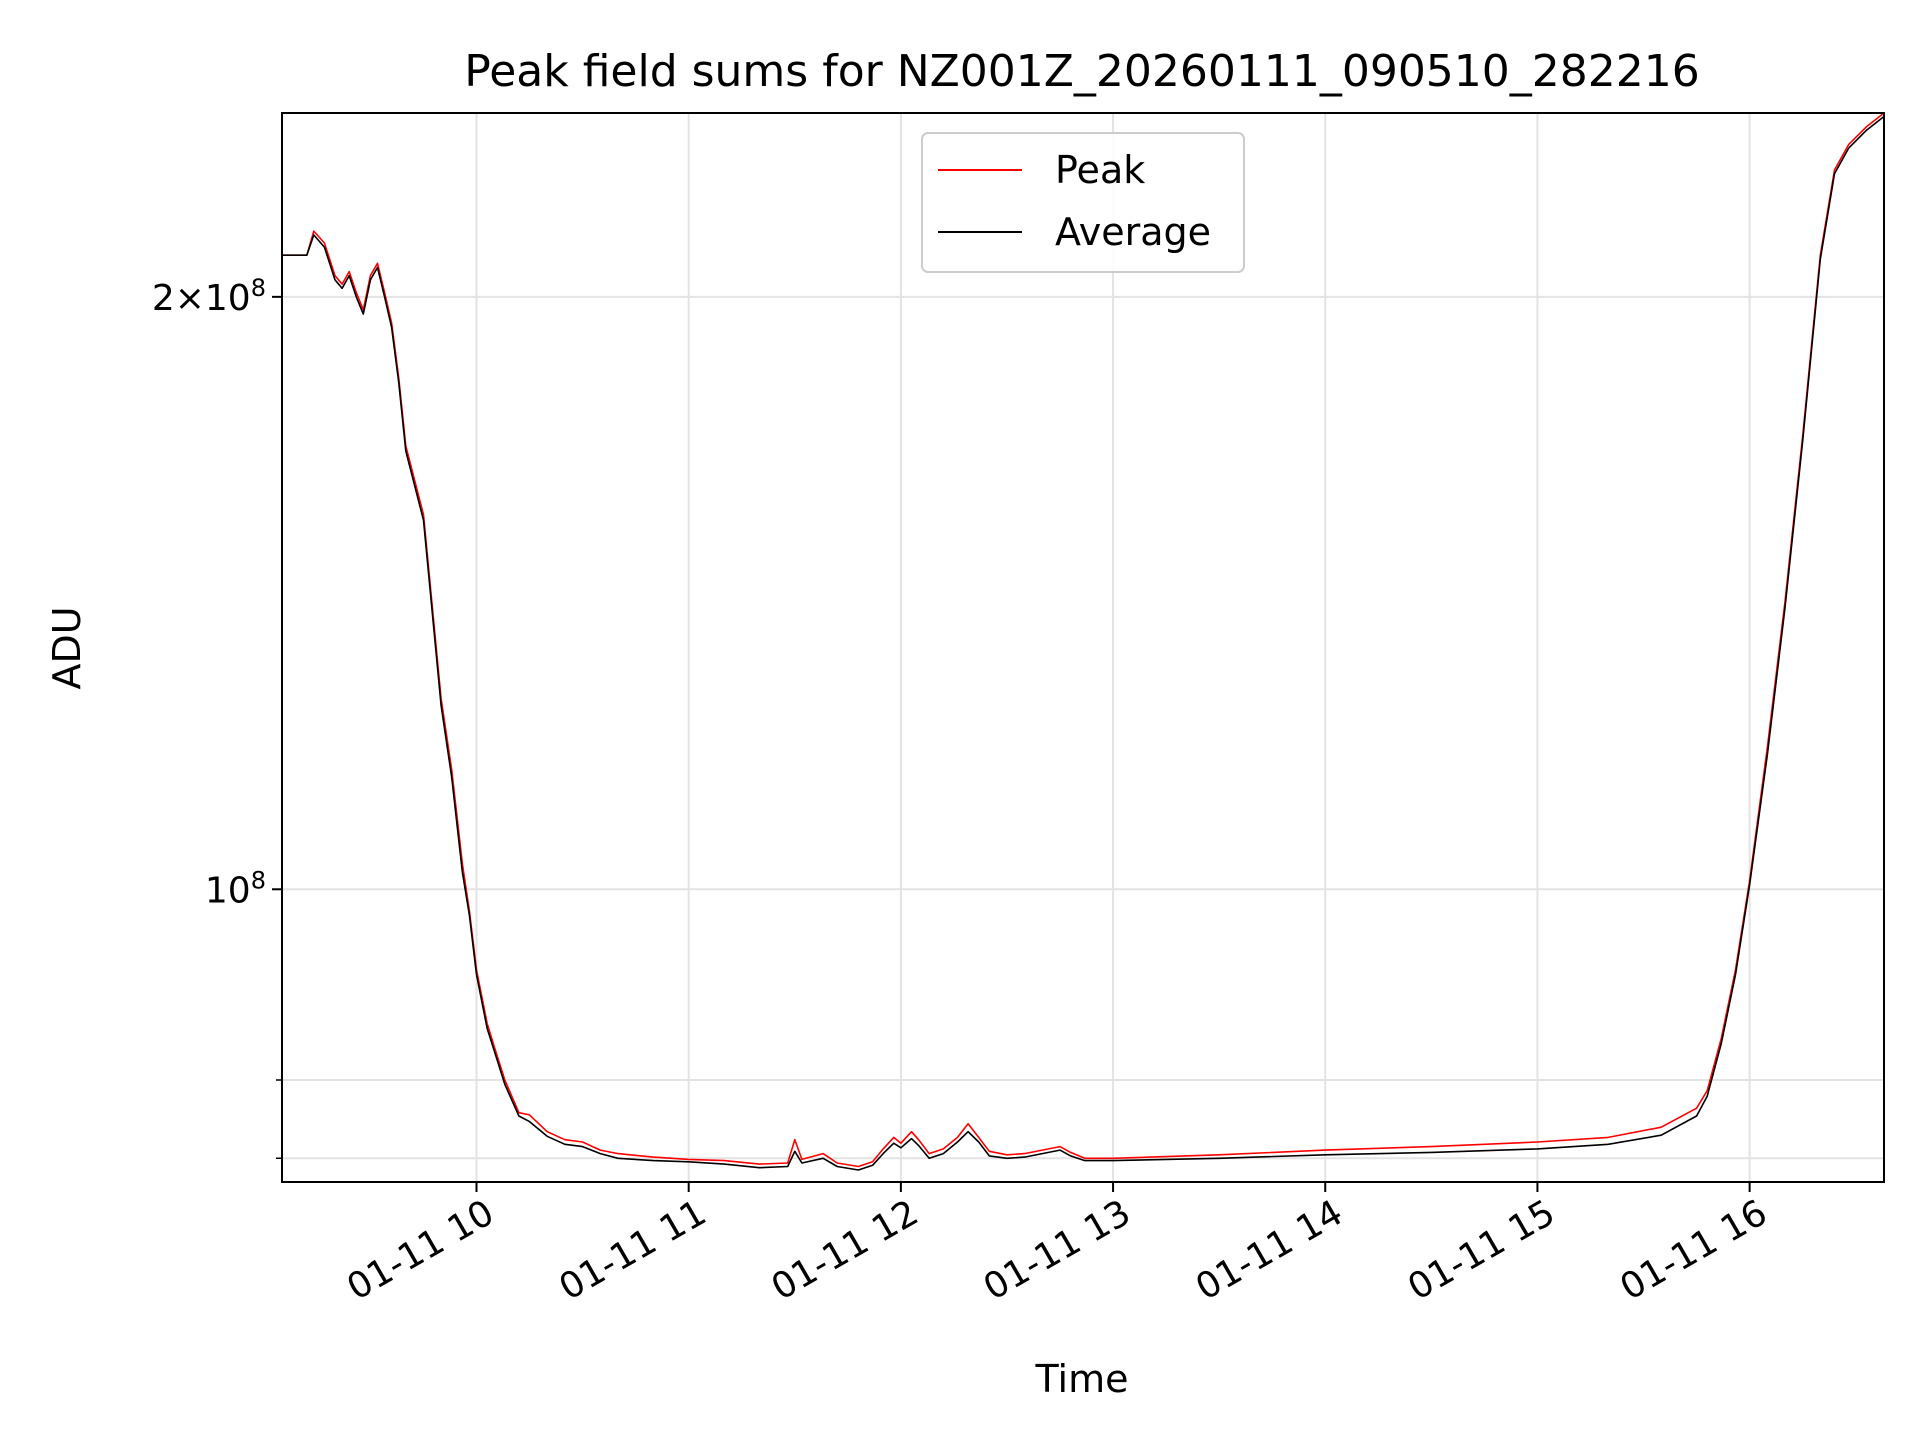  Describe the element at coordinates (217, 717) in the screenshot. I see `y-axis-ticks: 108 2×108` at that location.